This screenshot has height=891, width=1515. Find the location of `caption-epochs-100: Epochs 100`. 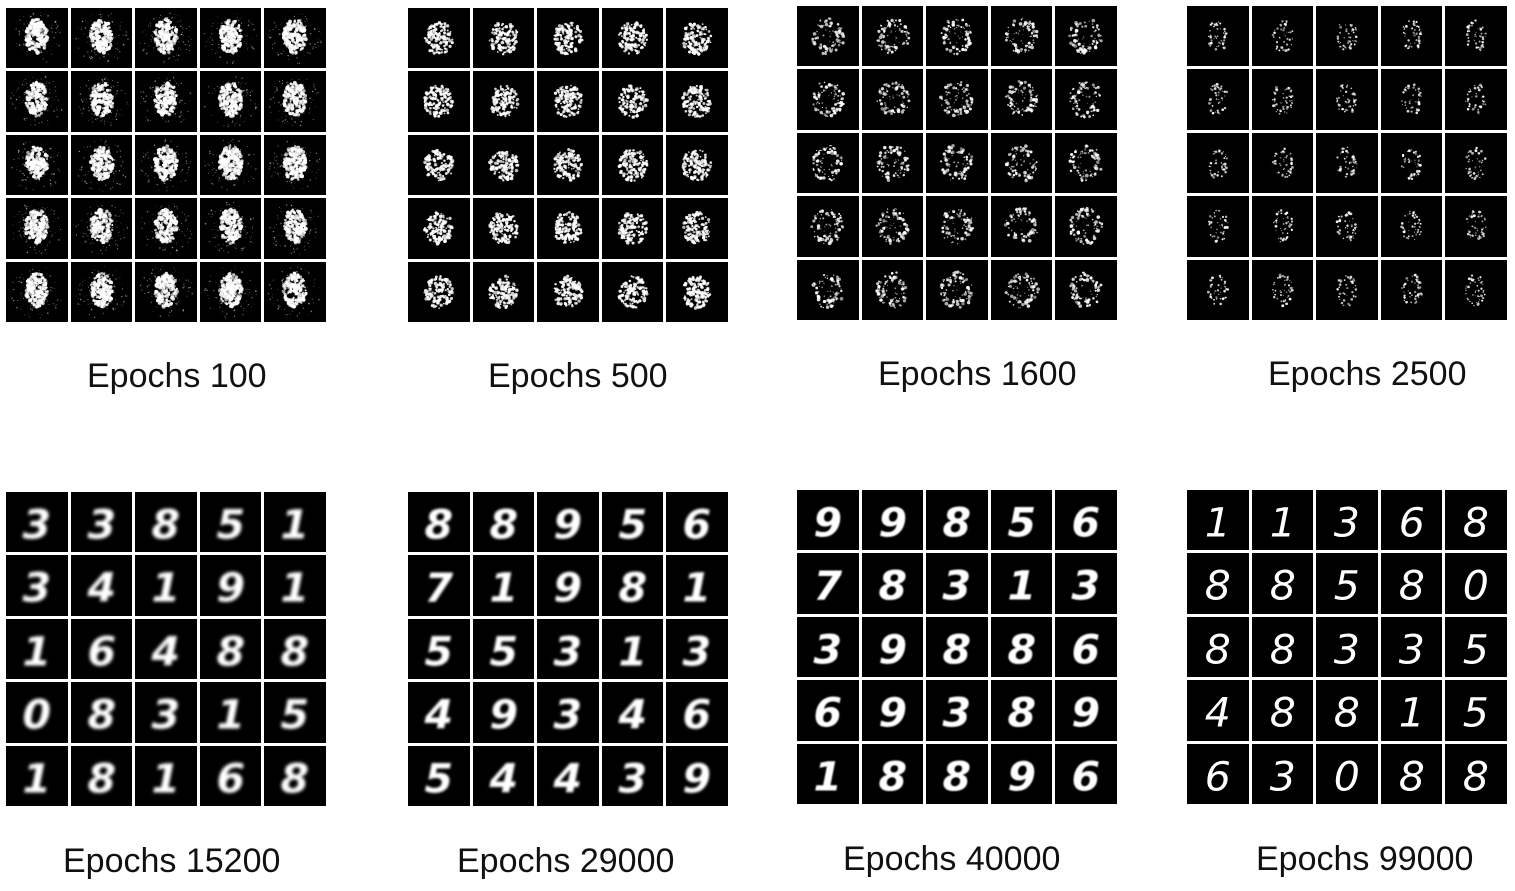

caption-epochs-100: Epochs 100 is located at coordinates (177, 376).